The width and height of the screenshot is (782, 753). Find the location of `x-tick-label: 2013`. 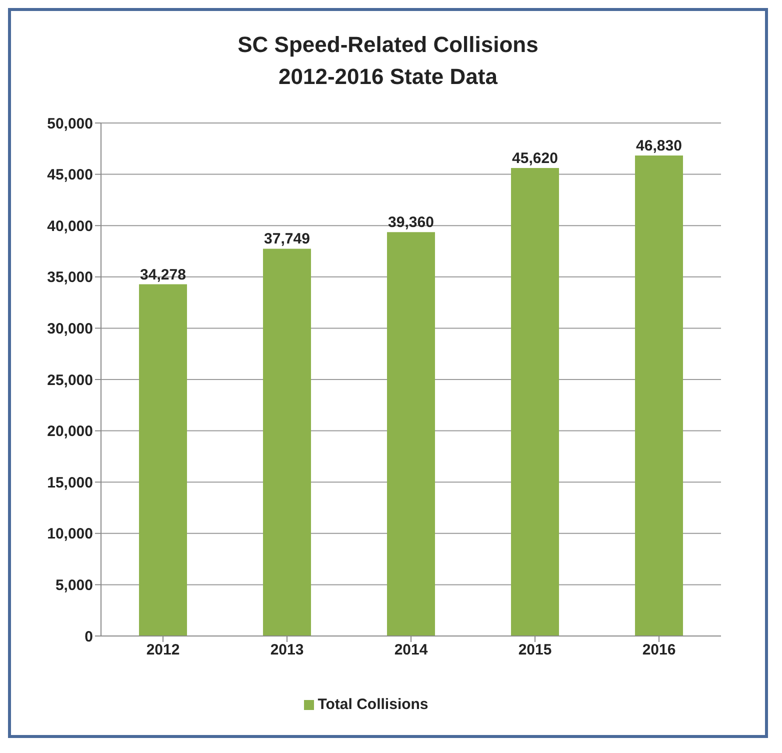

x-tick-label: 2013 is located at coordinates (287, 650).